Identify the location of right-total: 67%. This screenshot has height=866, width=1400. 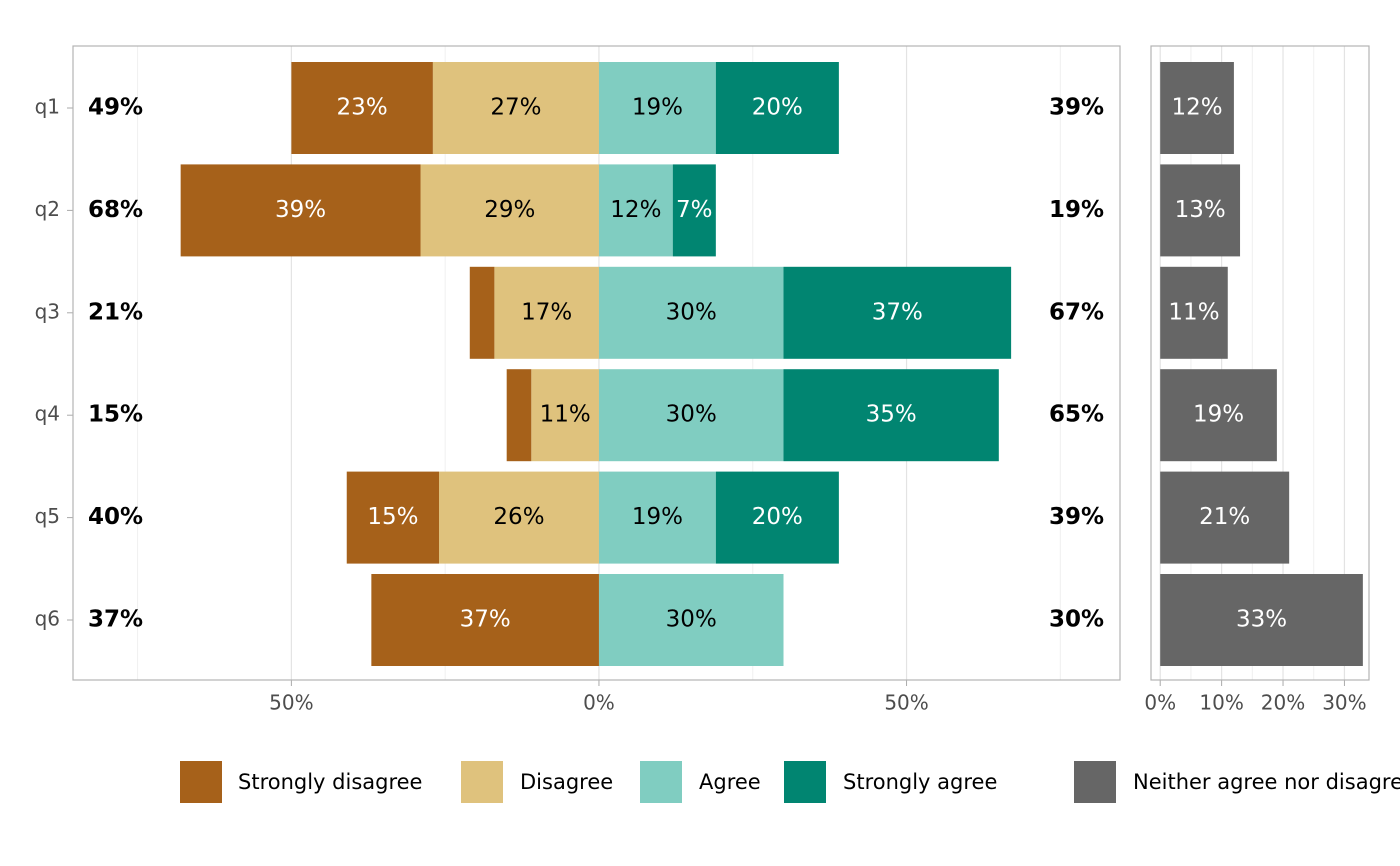
(1076, 312).